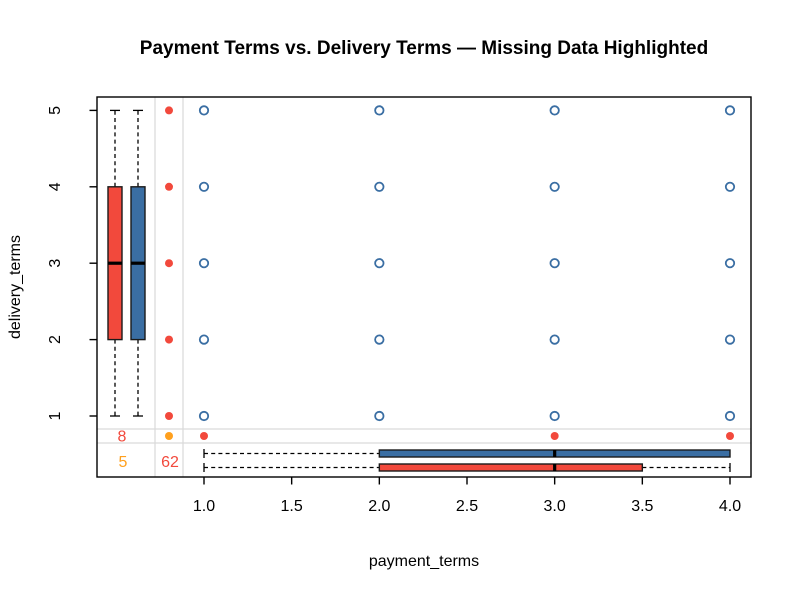 Image resolution: width=800 pixels, height=605 pixels. What do you see at coordinates (55, 415) in the screenshot?
I see `y-tick-label: 1` at bounding box center [55, 415].